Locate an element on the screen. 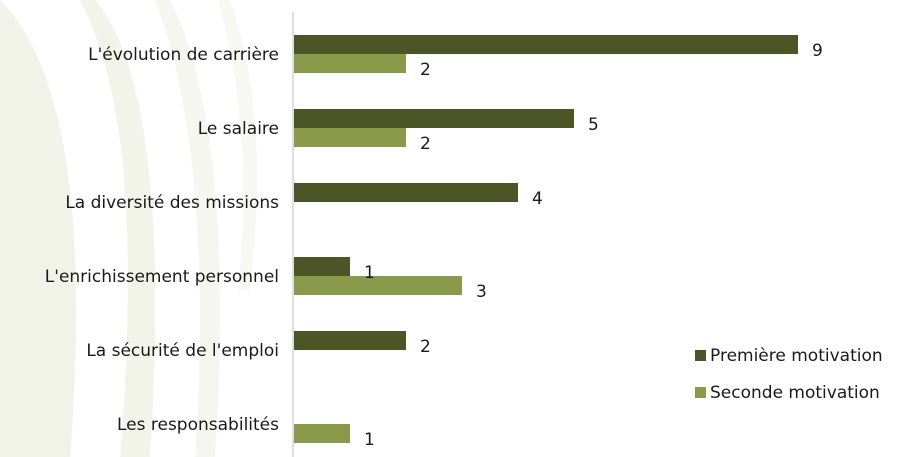  legend-label: Seconde motivation is located at coordinates (795, 393).